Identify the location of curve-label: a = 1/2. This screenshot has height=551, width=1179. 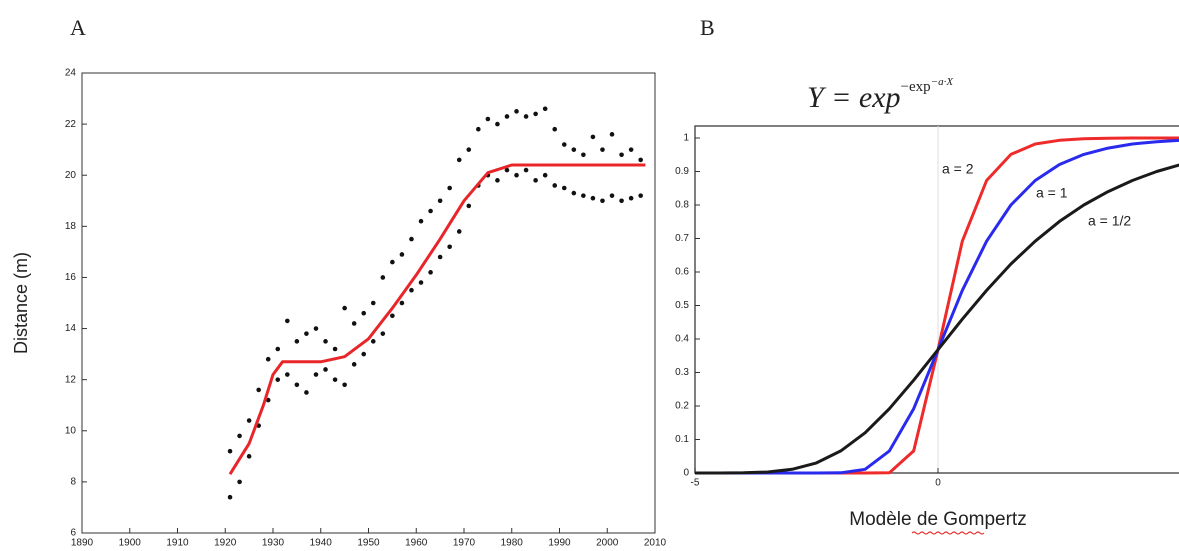
(1109, 221).